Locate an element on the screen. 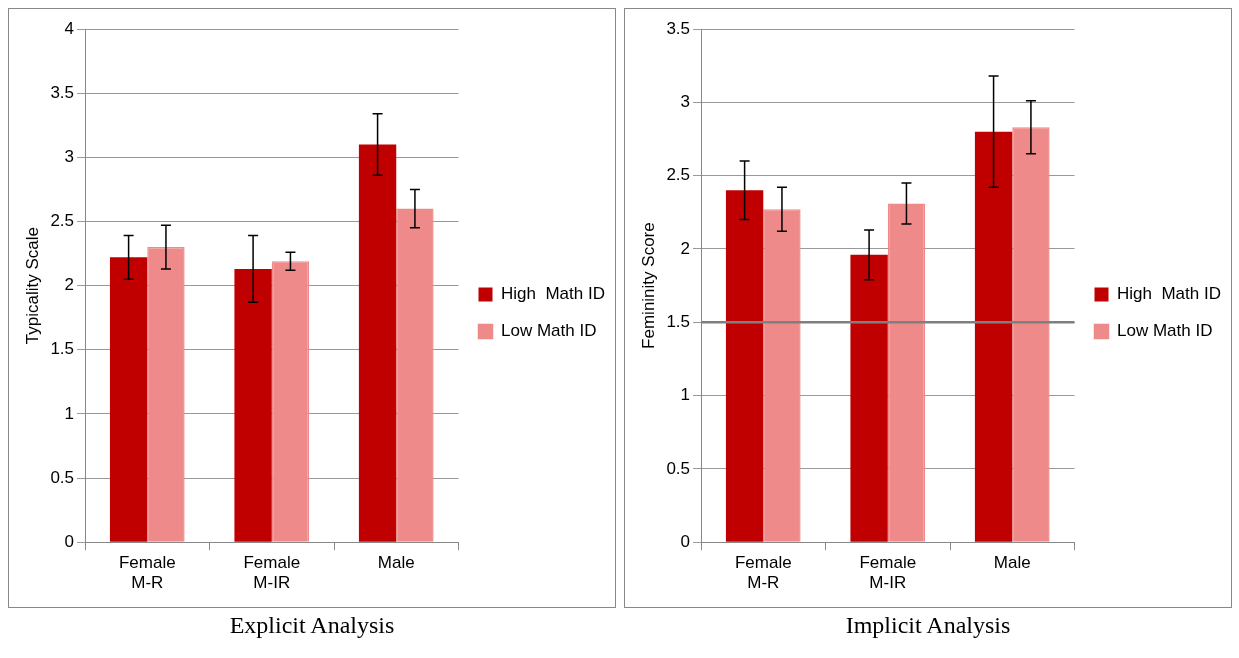 This screenshot has height=658, width=1239. text: Implicit Analysis is located at coordinates (928, 625).